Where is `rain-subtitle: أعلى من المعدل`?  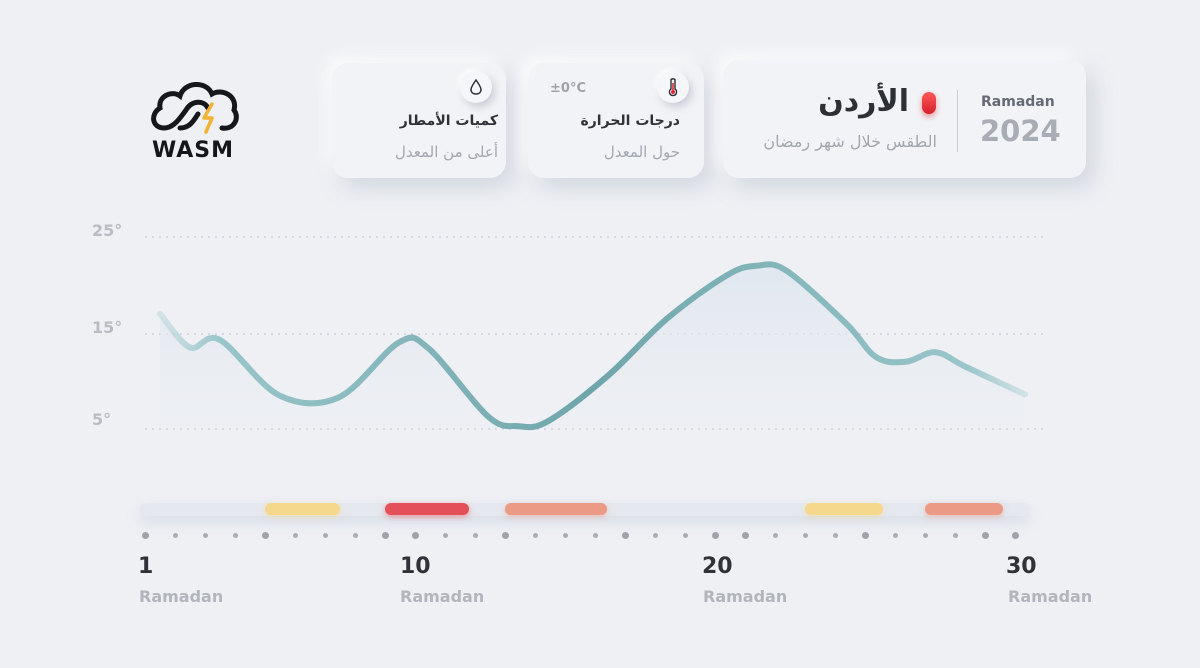
rain-subtitle: أعلى من المعدل is located at coordinates (446, 152).